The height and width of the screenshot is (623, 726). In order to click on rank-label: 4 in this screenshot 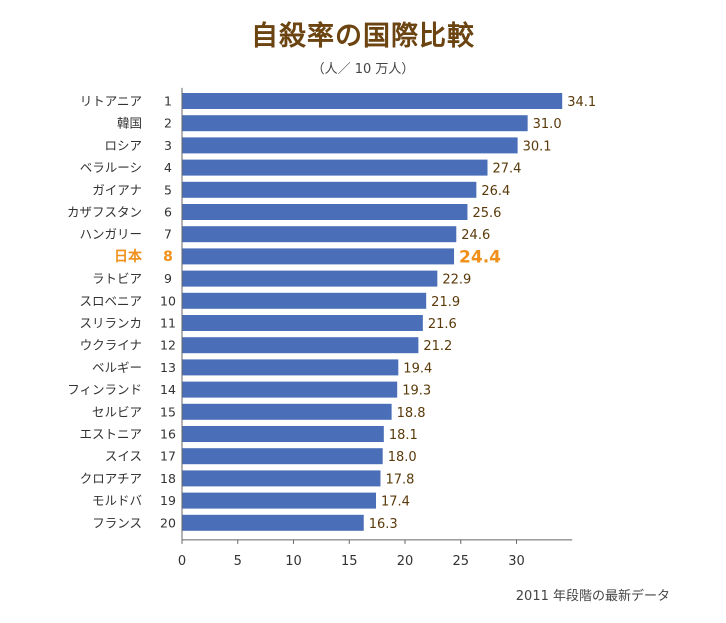, I will do `click(168, 167)`.